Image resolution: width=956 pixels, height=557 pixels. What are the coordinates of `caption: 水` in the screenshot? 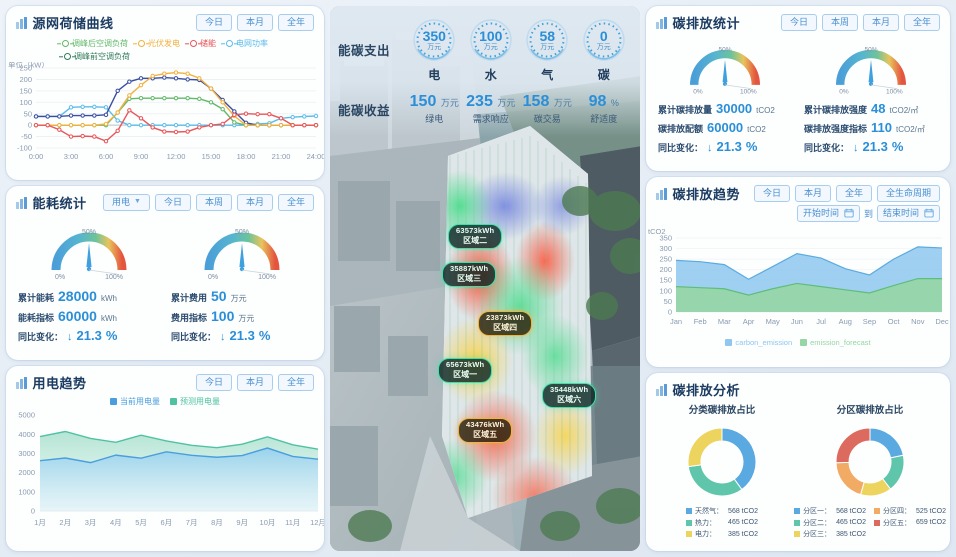 It's located at (490, 75).